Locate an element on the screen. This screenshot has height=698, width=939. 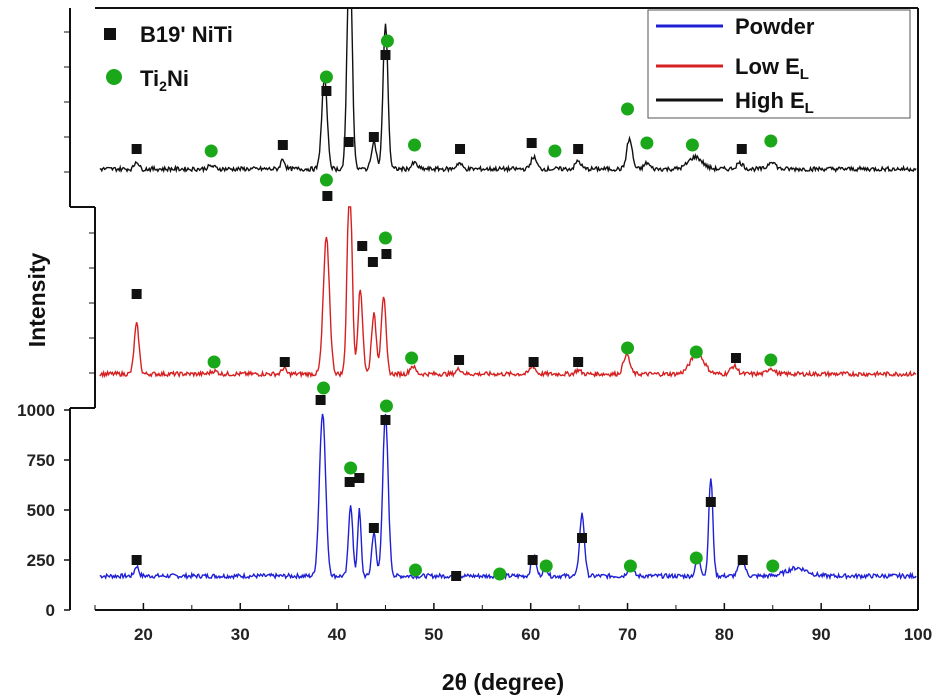
legend-label-high-el: High EL is located at coordinates (774, 102).